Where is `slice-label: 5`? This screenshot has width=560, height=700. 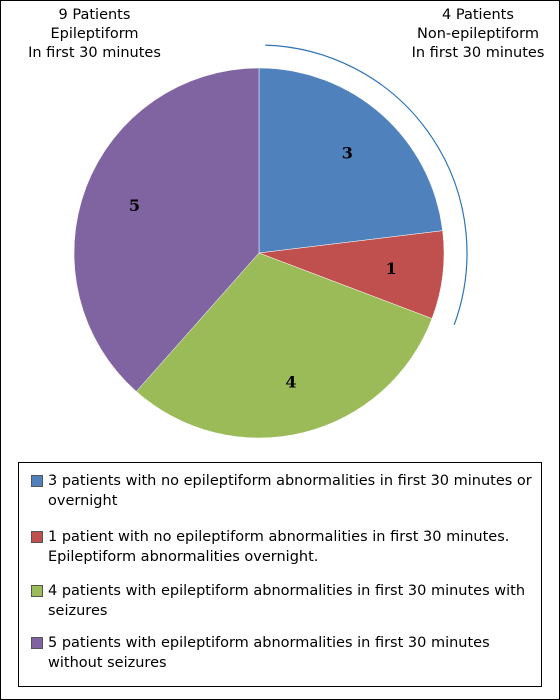
slice-label: 5 is located at coordinates (134, 205).